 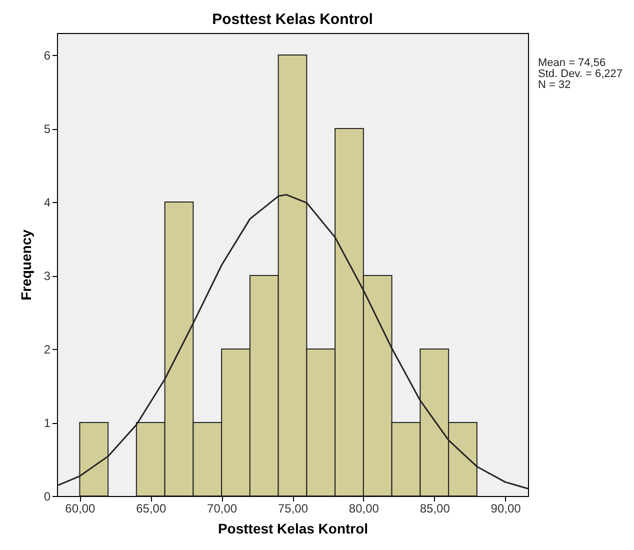 I want to click on text: N = 32, so click(x=554, y=85).